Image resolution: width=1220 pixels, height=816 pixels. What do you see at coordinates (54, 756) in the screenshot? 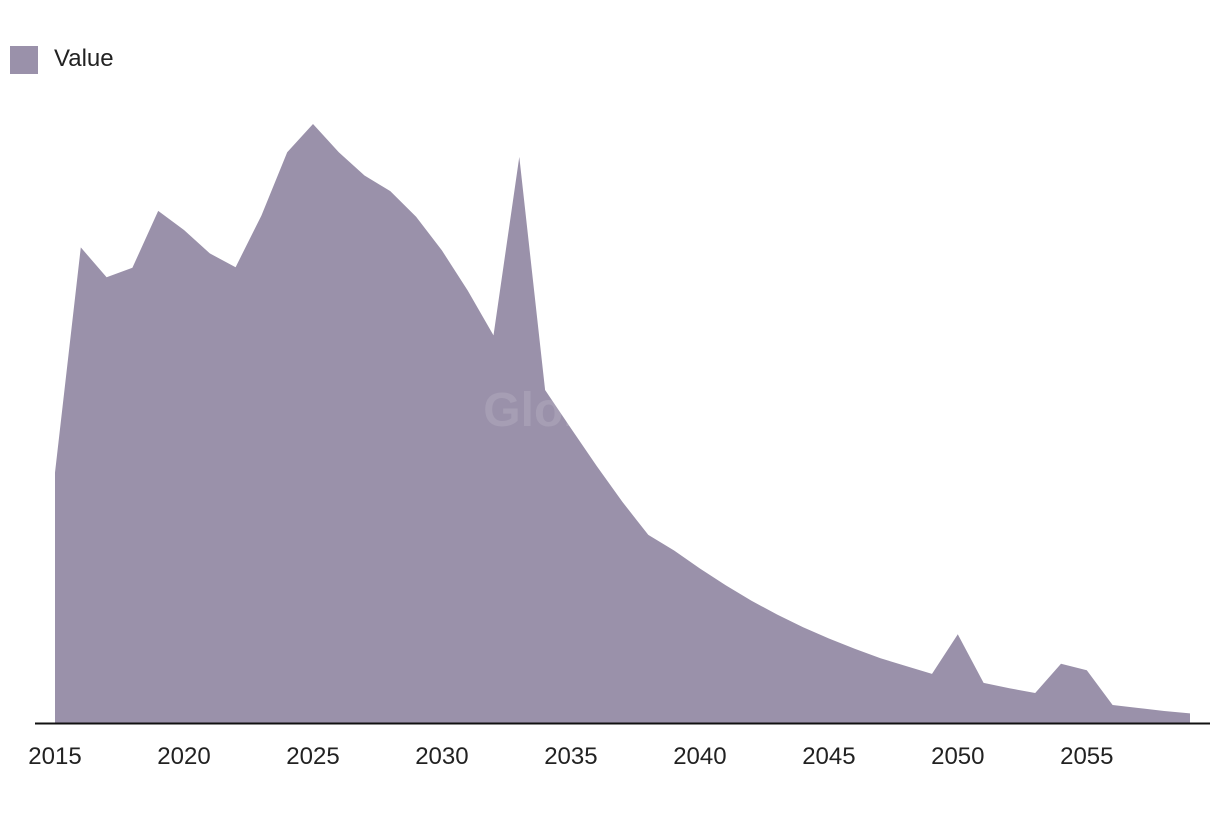
I see `x-tick-label: 2015` at bounding box center [54, 756].